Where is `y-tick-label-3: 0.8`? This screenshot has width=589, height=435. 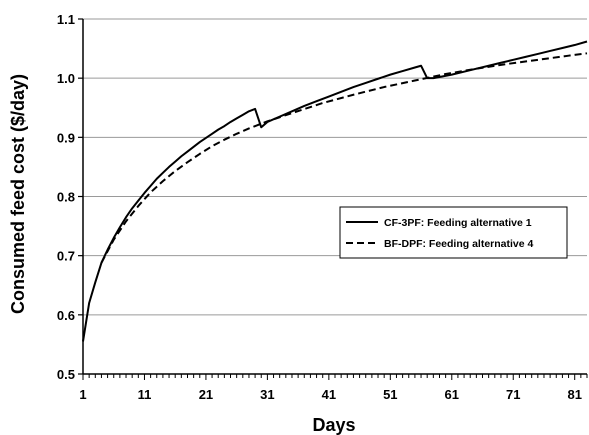 y-tick-label-3: 0.8 is located at coordinates (66, 197).